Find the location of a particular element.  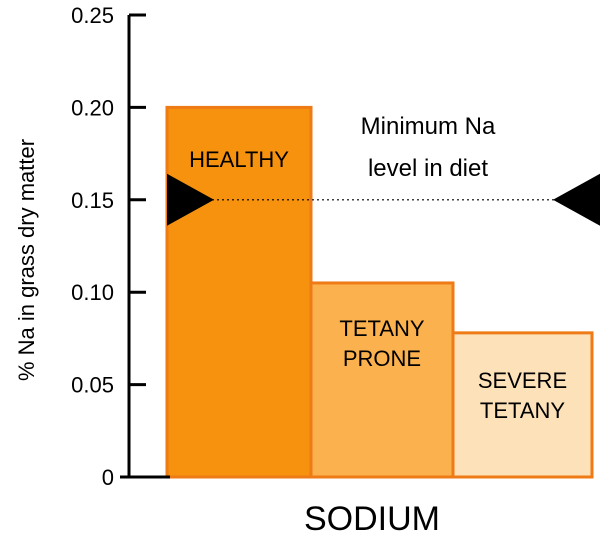

bar-label-2-0: SEVERE is located at coordinates (522, 380).